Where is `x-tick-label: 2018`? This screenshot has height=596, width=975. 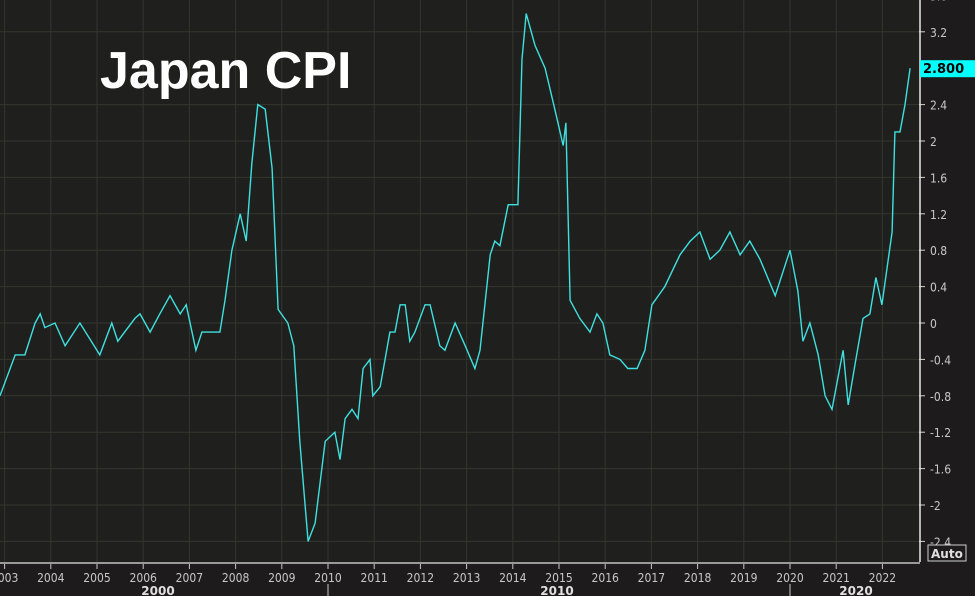
x-tick-label: 2018 is located at coordinates (698, 578).